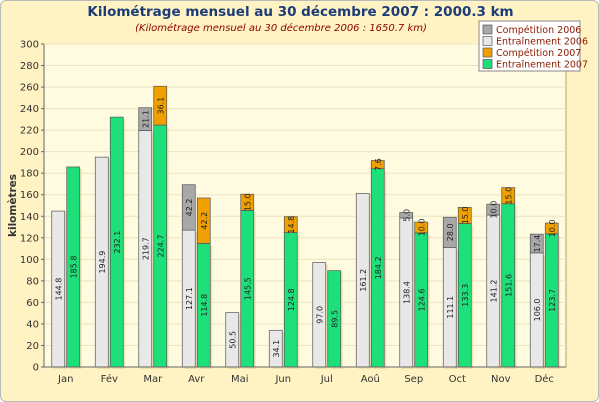 This screenshot has height=402, width=599. What do you see at coordinates (276, 349) in the screenshot?
I see `bar-label-entrainement-2006: 34.1` at bounding box center [276, 349].